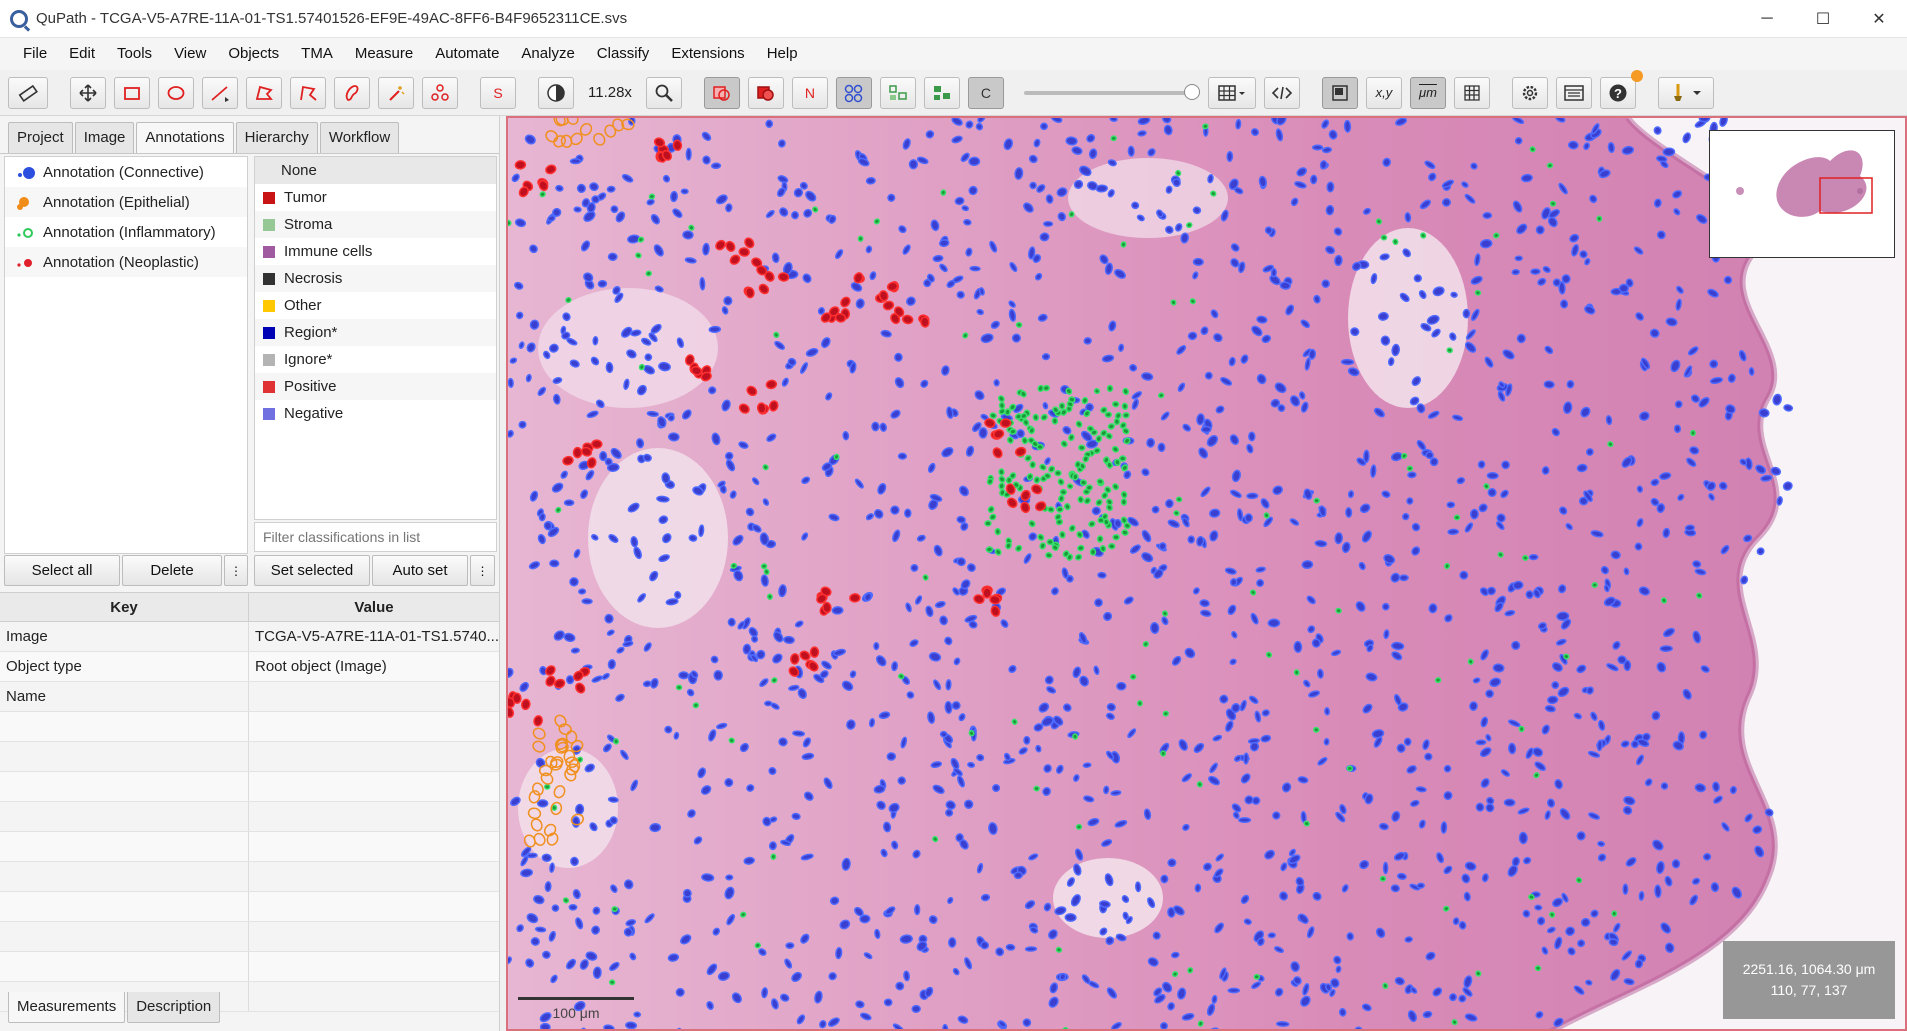 This screenshot has width=1907, height=1031. I want to click on class-label: None, so click(299, 170).